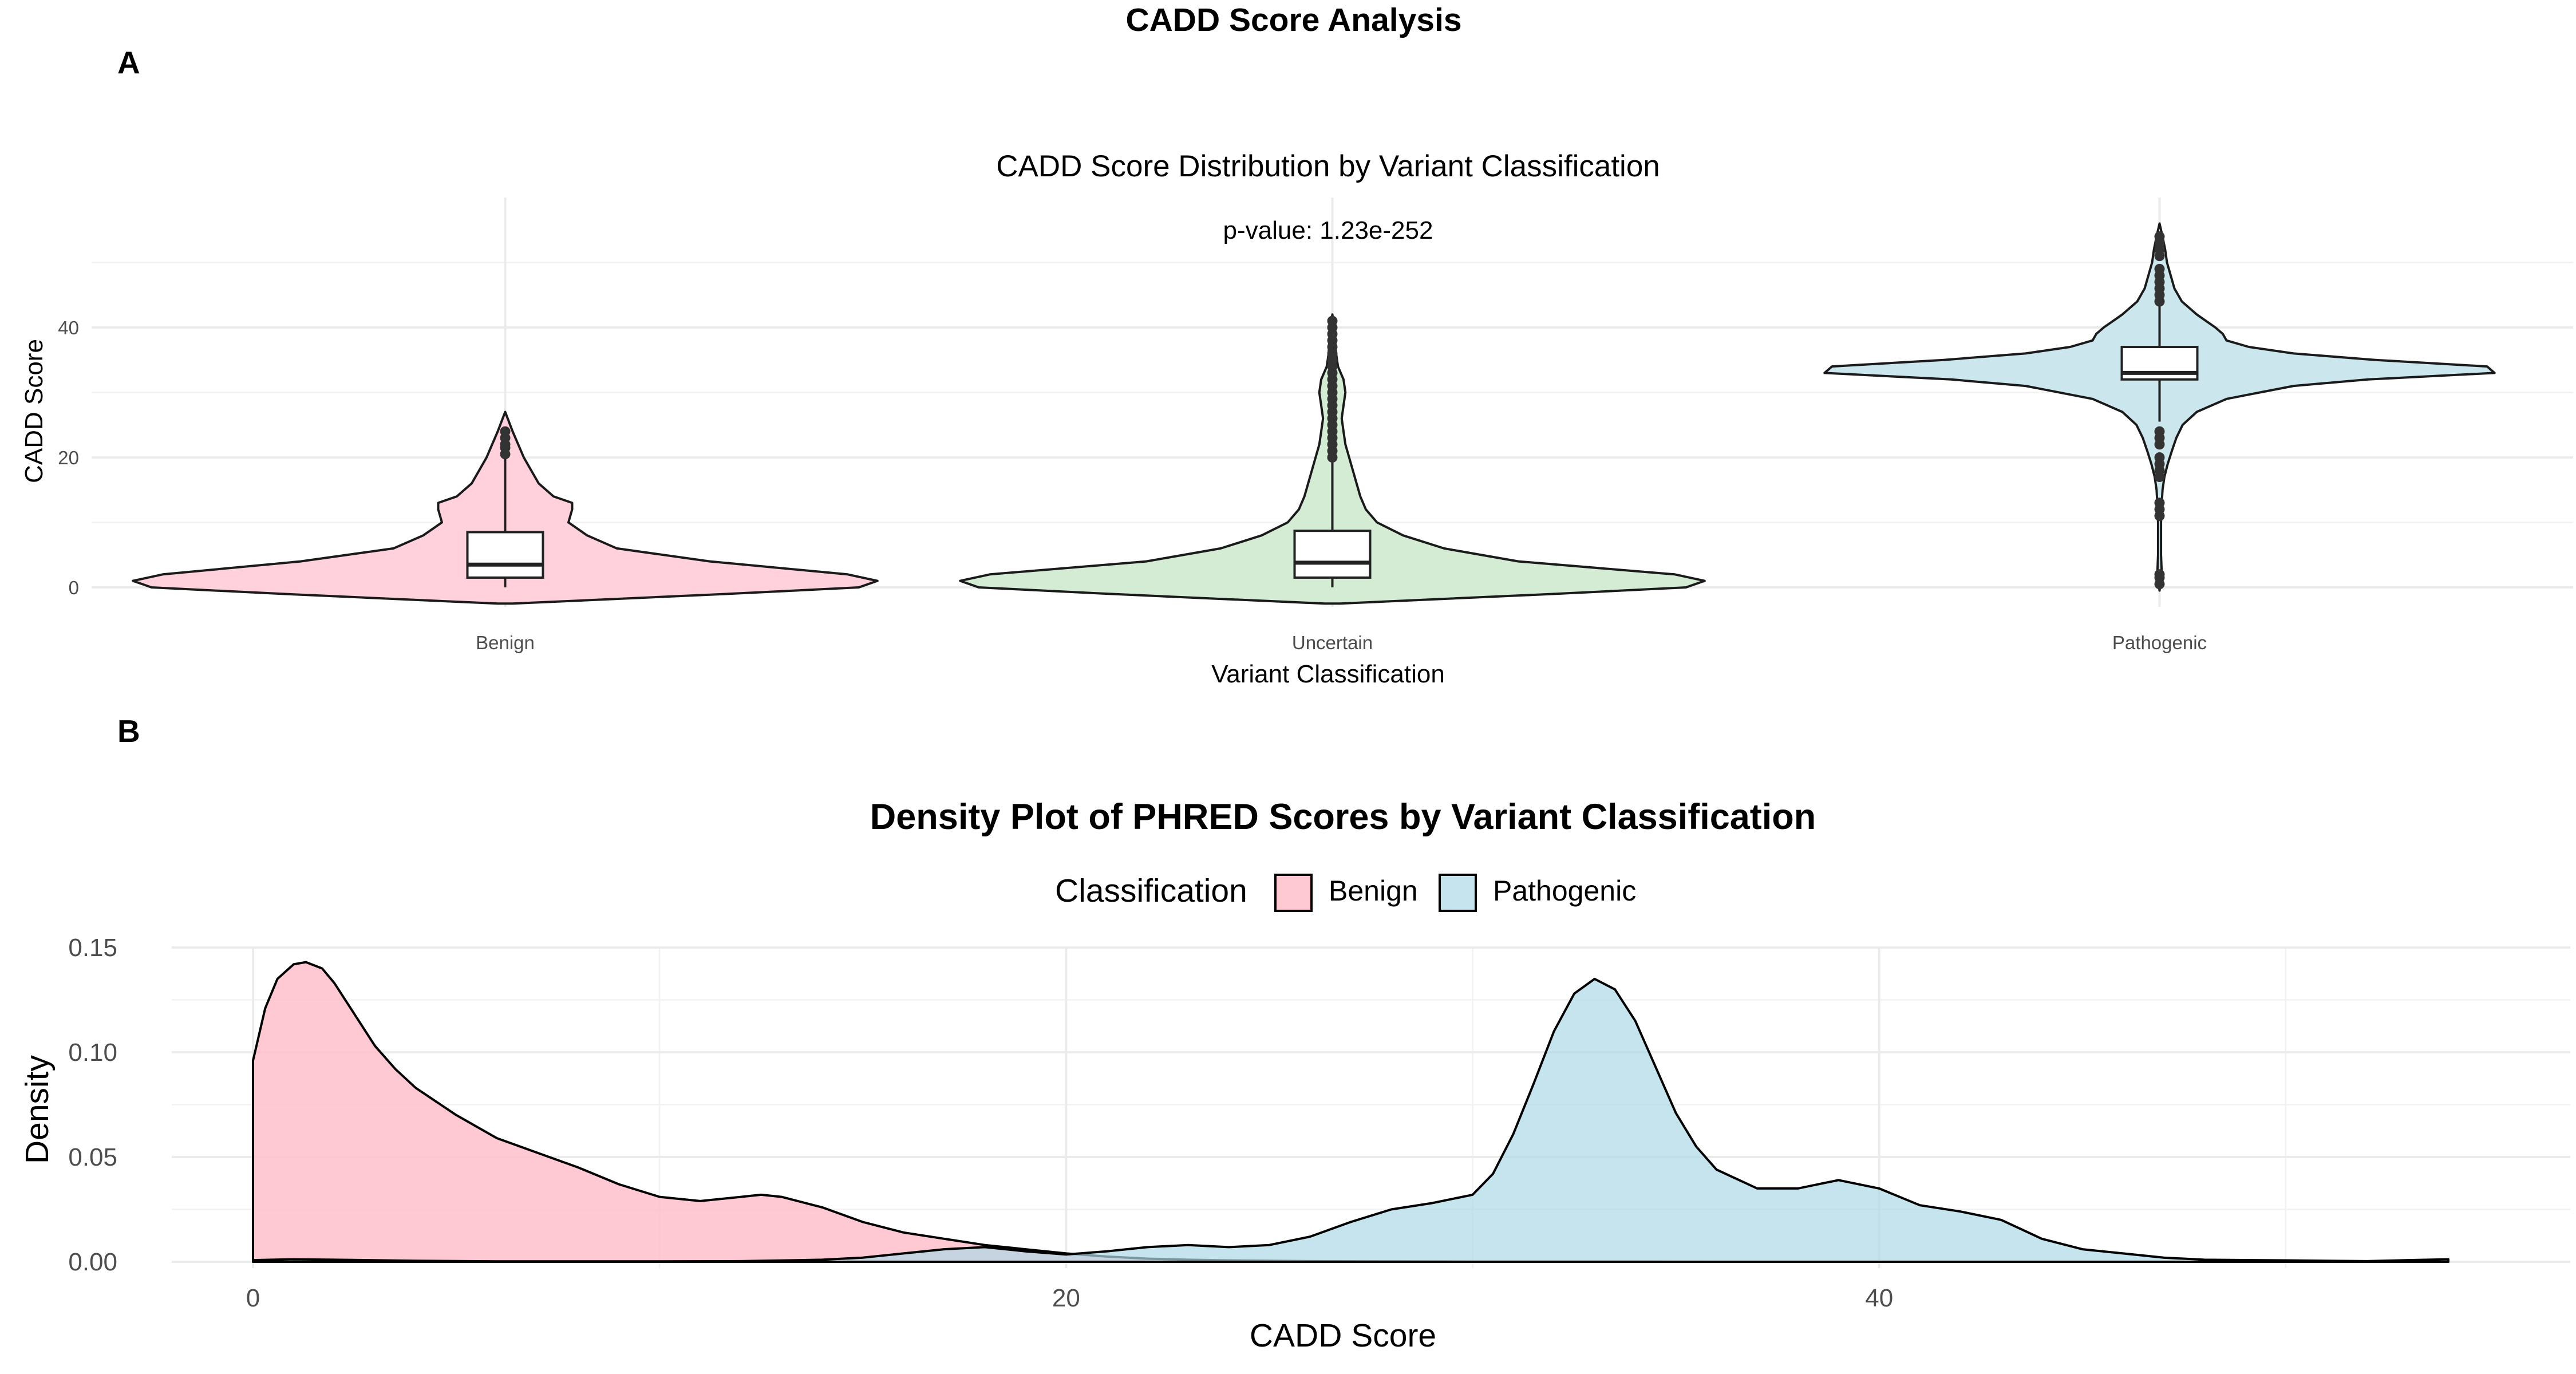 This screenshot has width=2576, height=1374. I want to click on density-y-tick-label: 0.00, so click(92, 1262).